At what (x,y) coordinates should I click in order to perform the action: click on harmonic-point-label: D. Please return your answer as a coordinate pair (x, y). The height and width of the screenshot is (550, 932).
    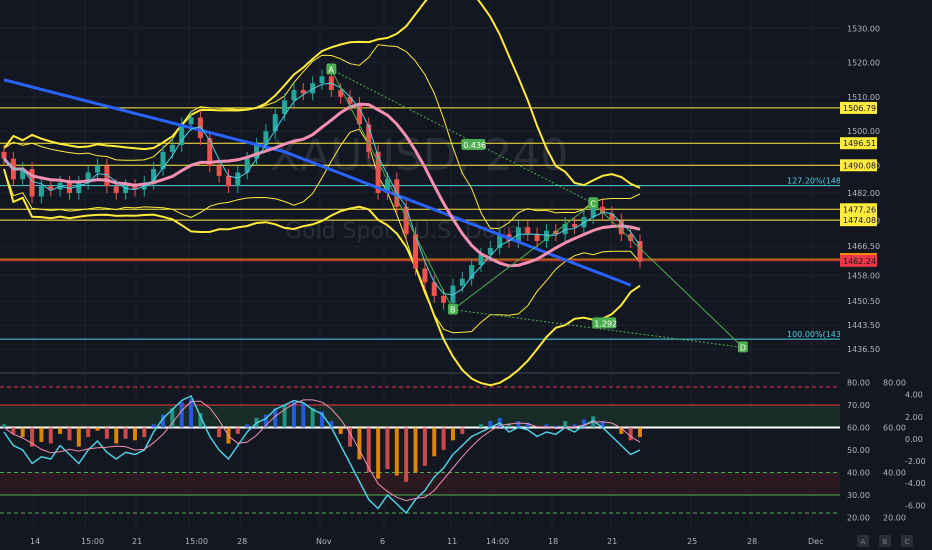
    Looking at the image, I should click on (743, 347).